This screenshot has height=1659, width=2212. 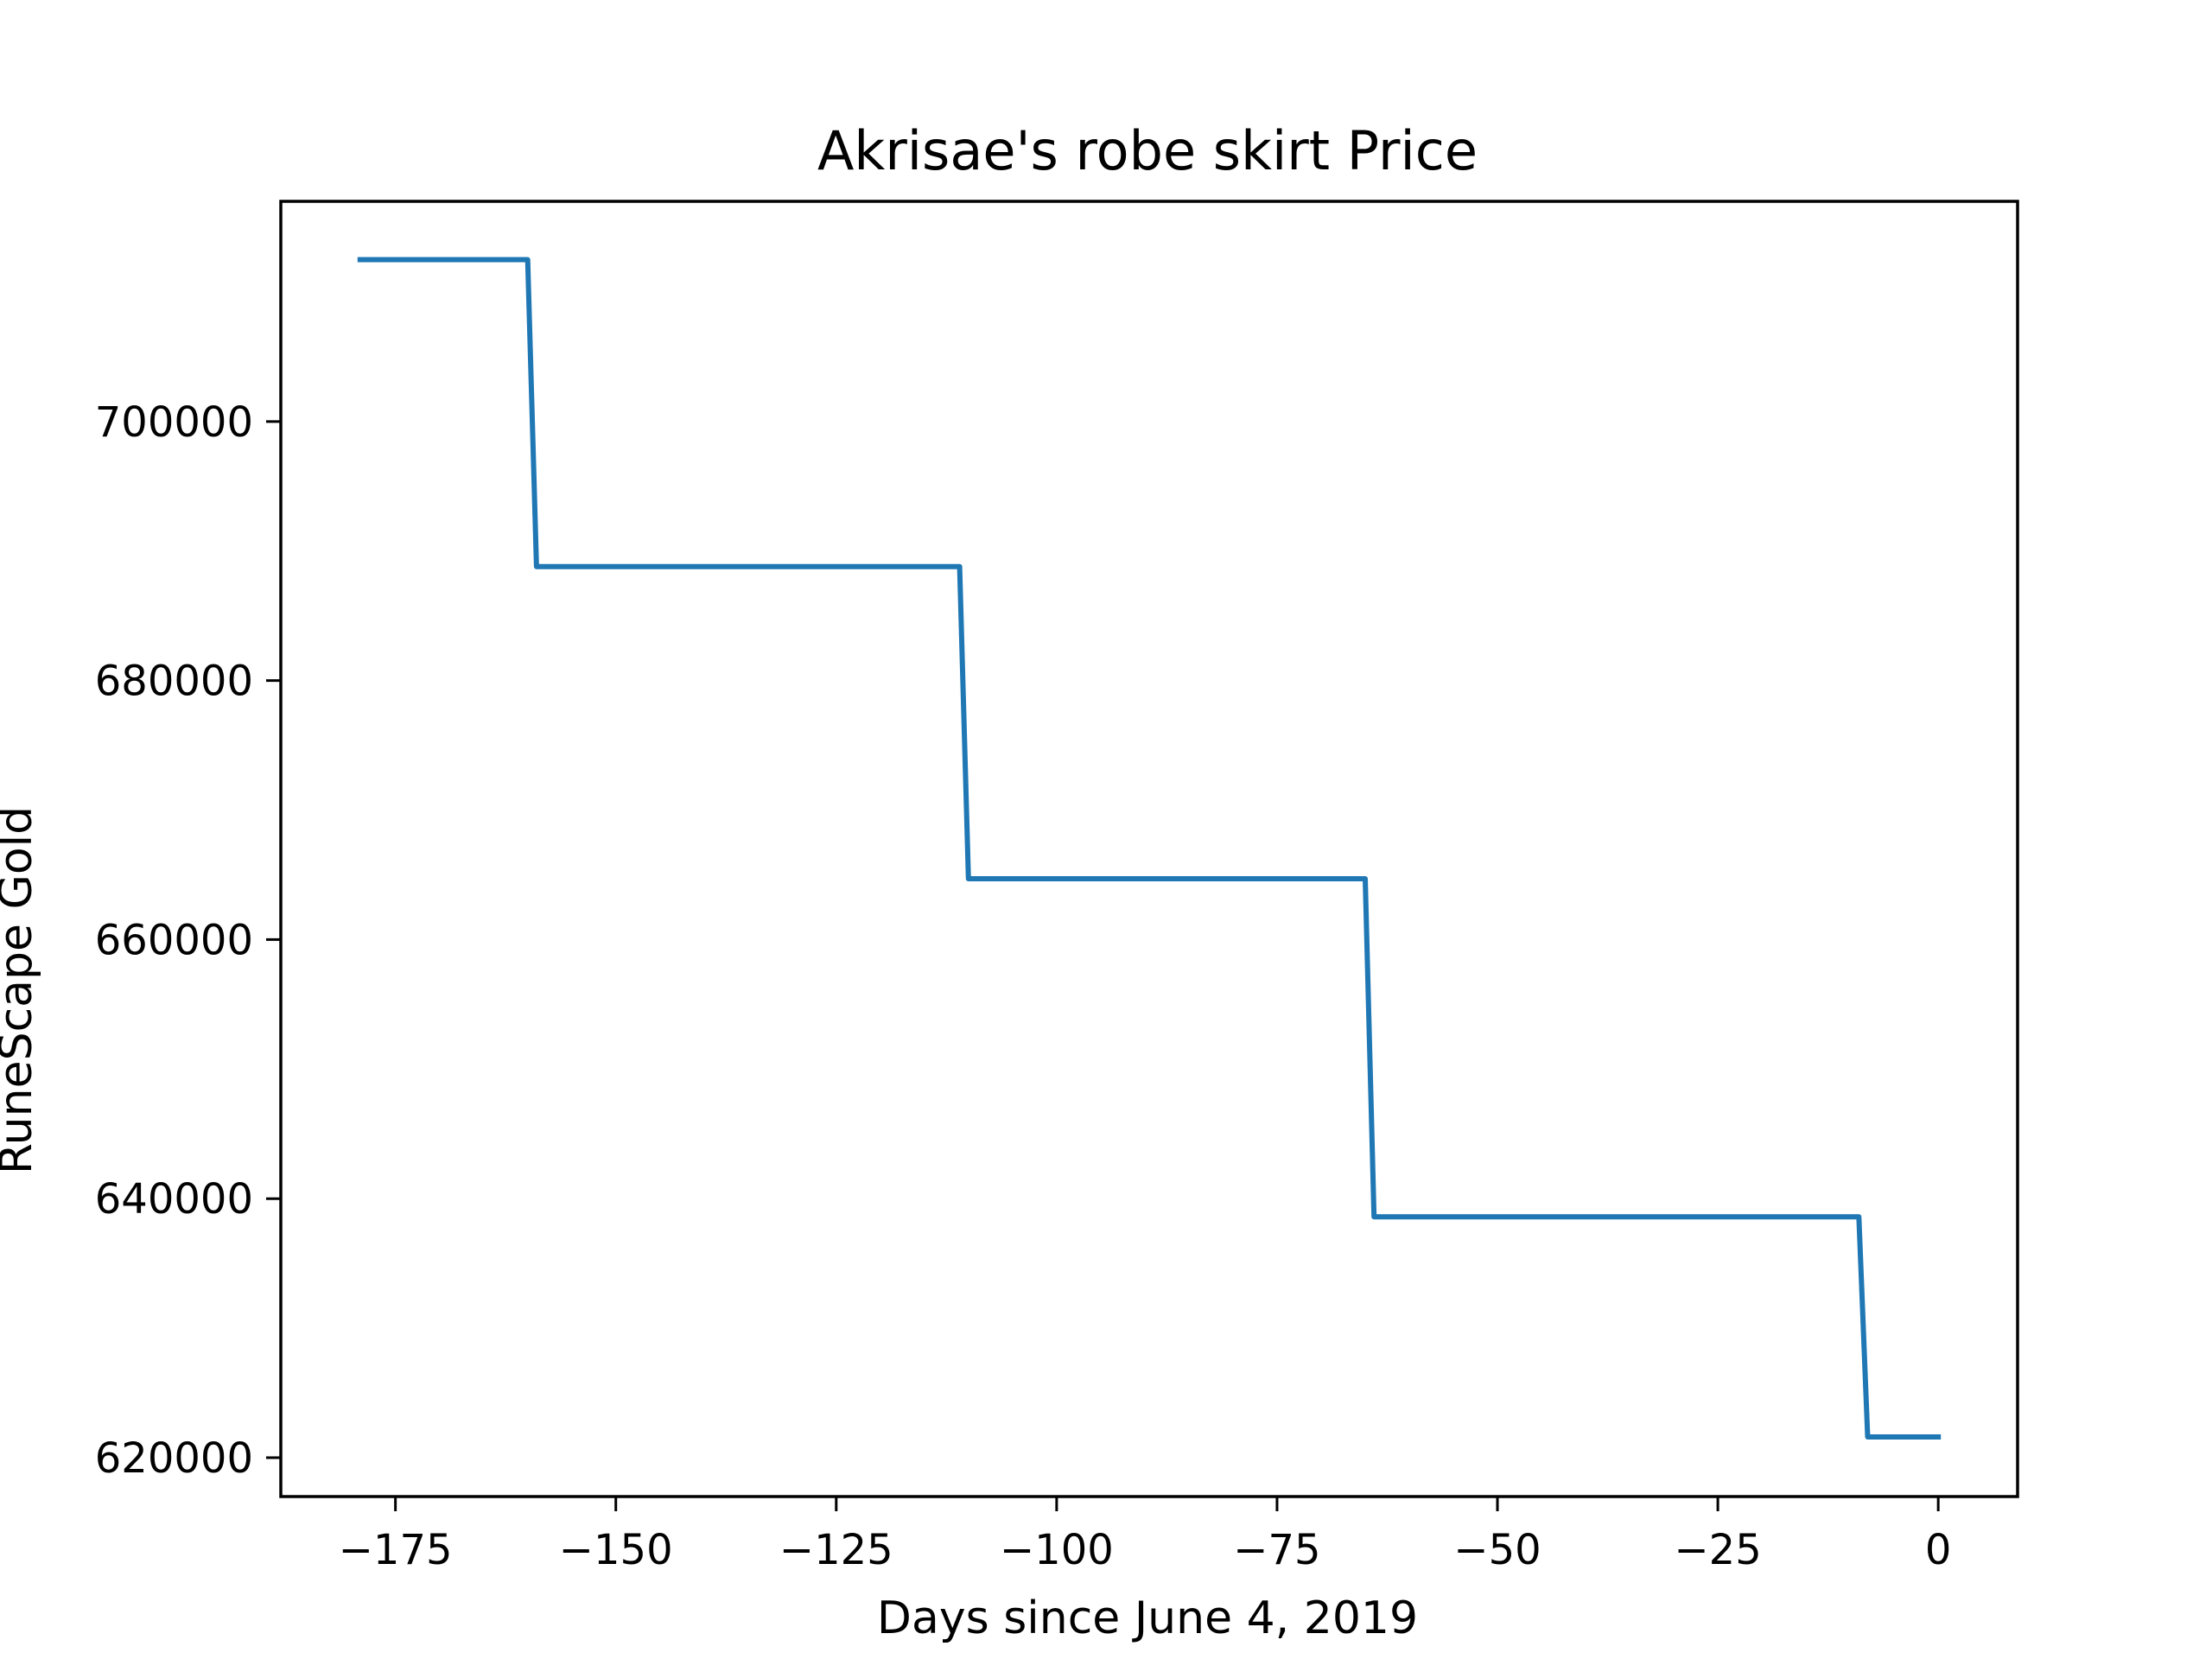 I want to click on x-tick-label: −175, so click(x=396, y=1550).